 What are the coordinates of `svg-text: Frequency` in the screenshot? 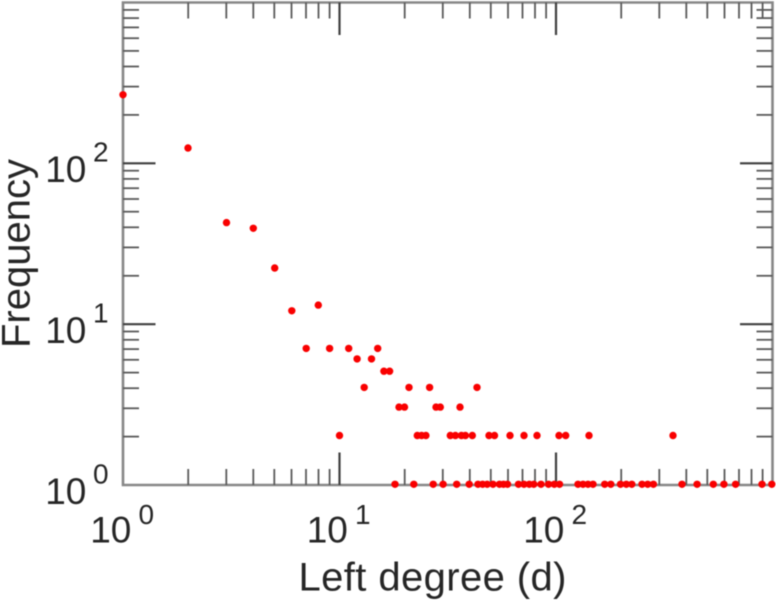 It's located at (19, 253).